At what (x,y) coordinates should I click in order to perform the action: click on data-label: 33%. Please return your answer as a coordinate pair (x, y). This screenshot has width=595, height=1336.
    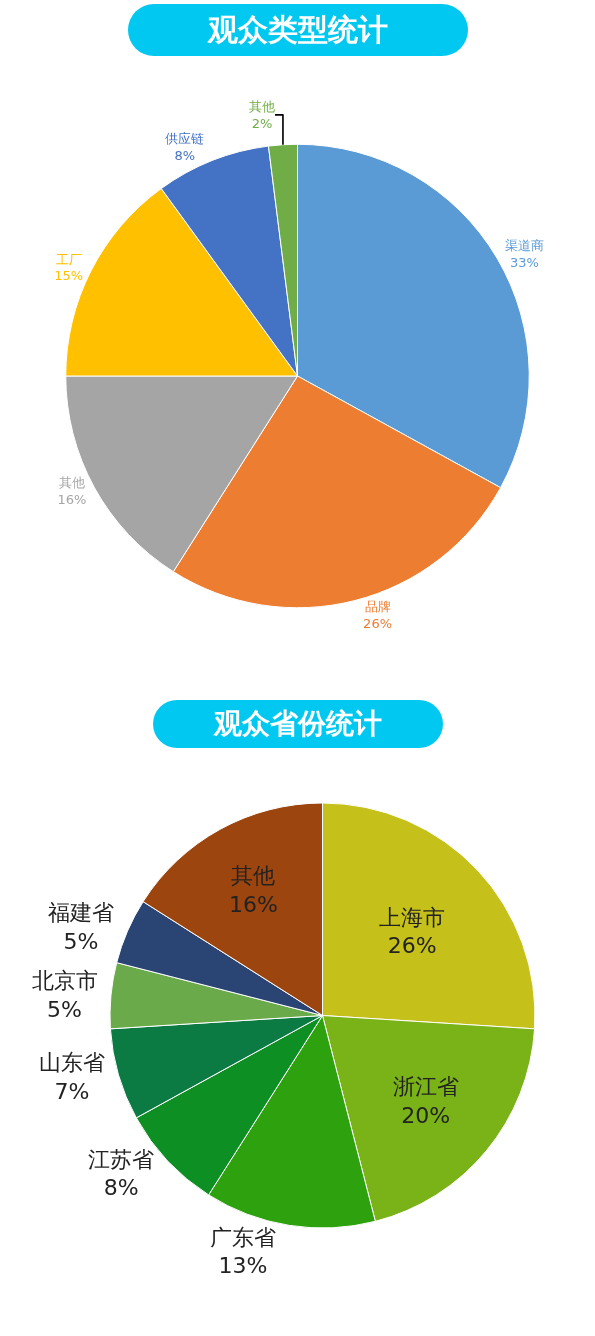
    Looking at the image, I should click on (524, 262).